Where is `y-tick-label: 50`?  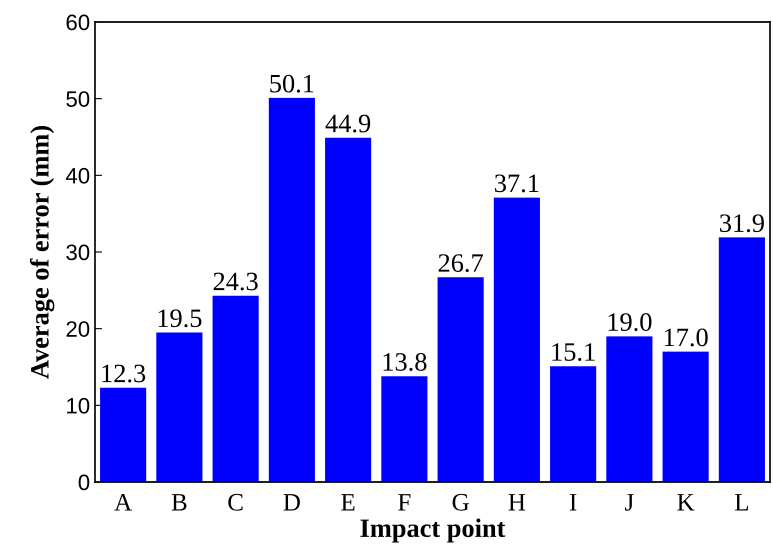 y-tick-label: 50 is located at coordinates (78, 99).